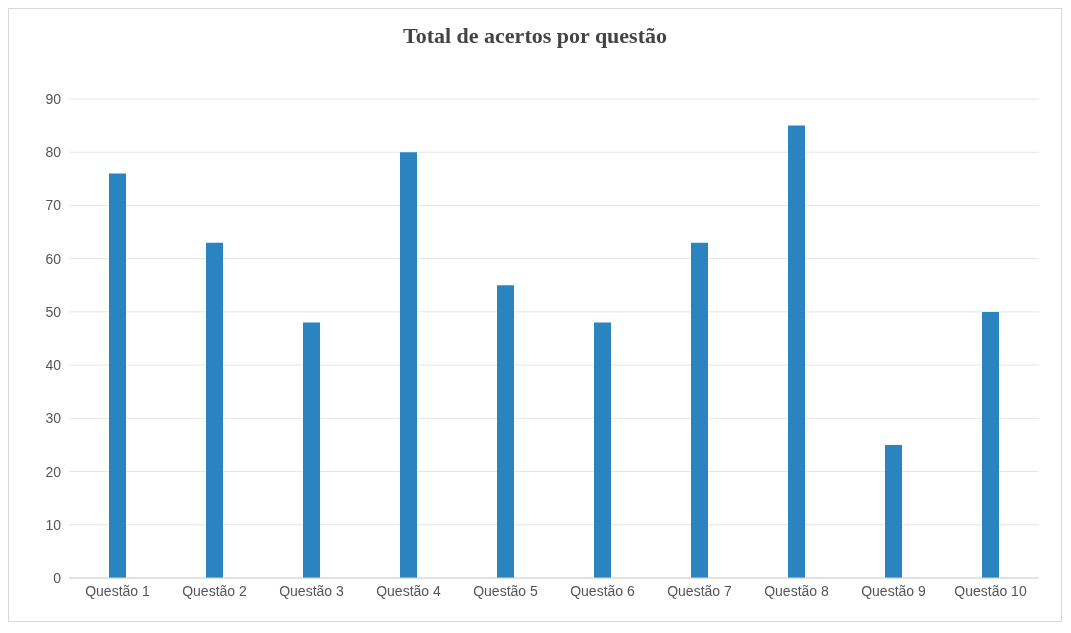  Describe the element at coordinates (506, 590) in the screenshot. I see `x-tick-label: Questão 5` at that location.